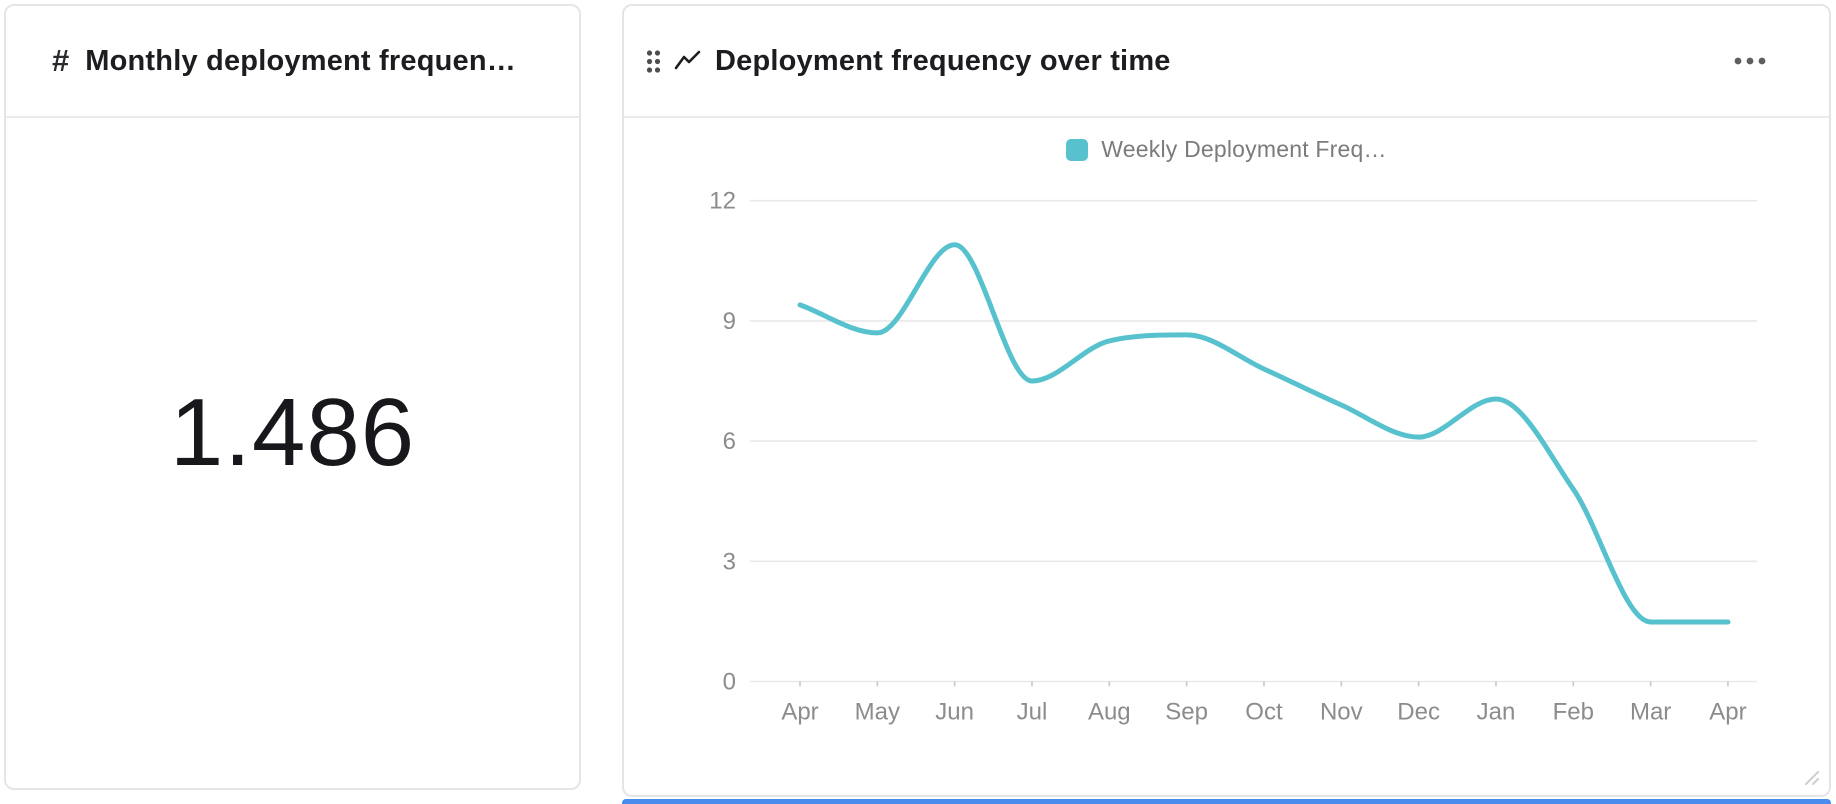  I want to click on y-axis-label: 9, so click(729, 321).